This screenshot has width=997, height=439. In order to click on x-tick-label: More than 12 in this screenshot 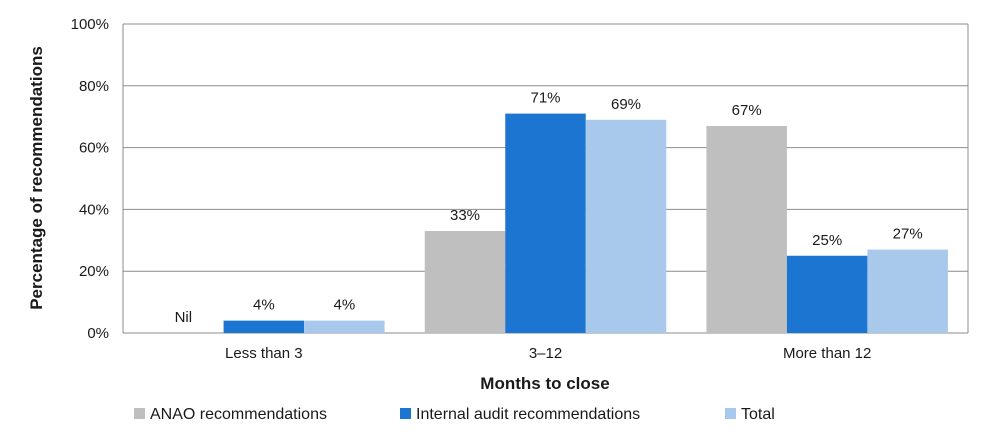, I will do `click(827, 353)`.